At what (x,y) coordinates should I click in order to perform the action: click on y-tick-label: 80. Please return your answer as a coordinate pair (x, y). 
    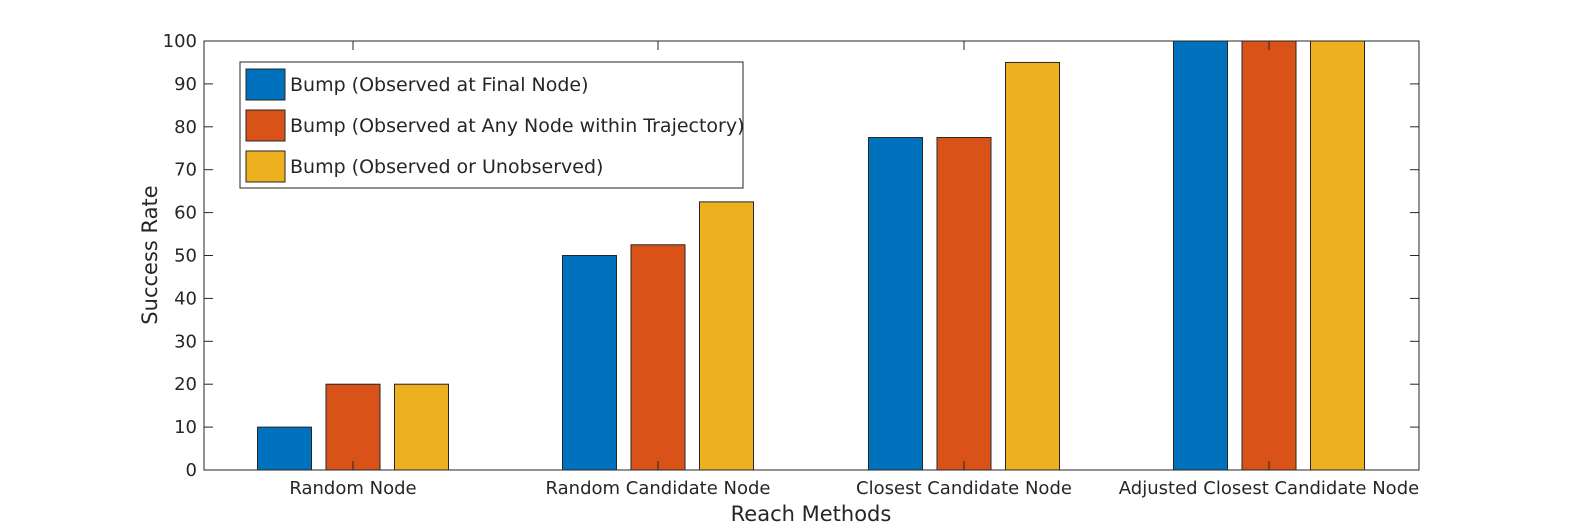
    Looking at the image, I should click on (185, 127).